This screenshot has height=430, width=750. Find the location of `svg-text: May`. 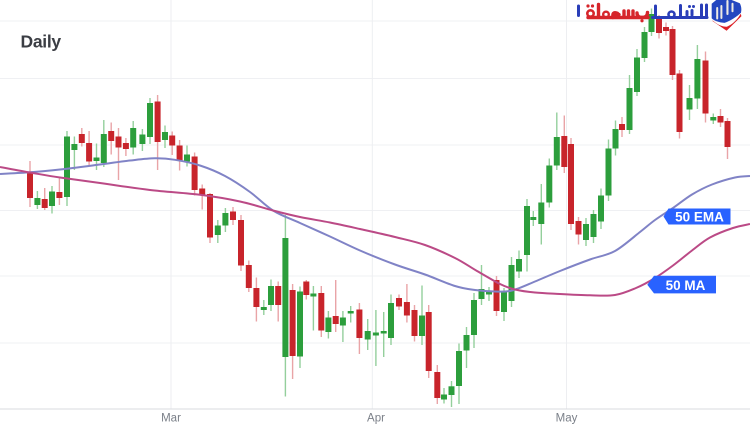

svg-text: May is located at coordinates (567, 419).